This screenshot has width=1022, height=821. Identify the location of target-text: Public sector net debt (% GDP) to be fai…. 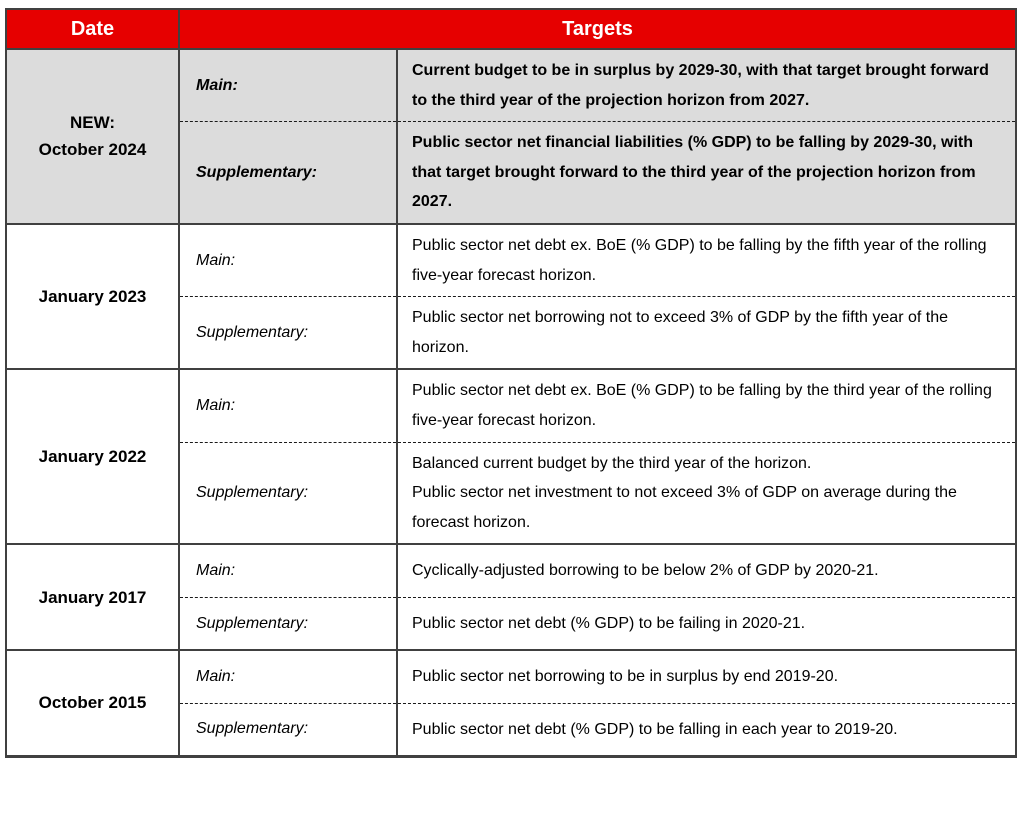
(609, 623).